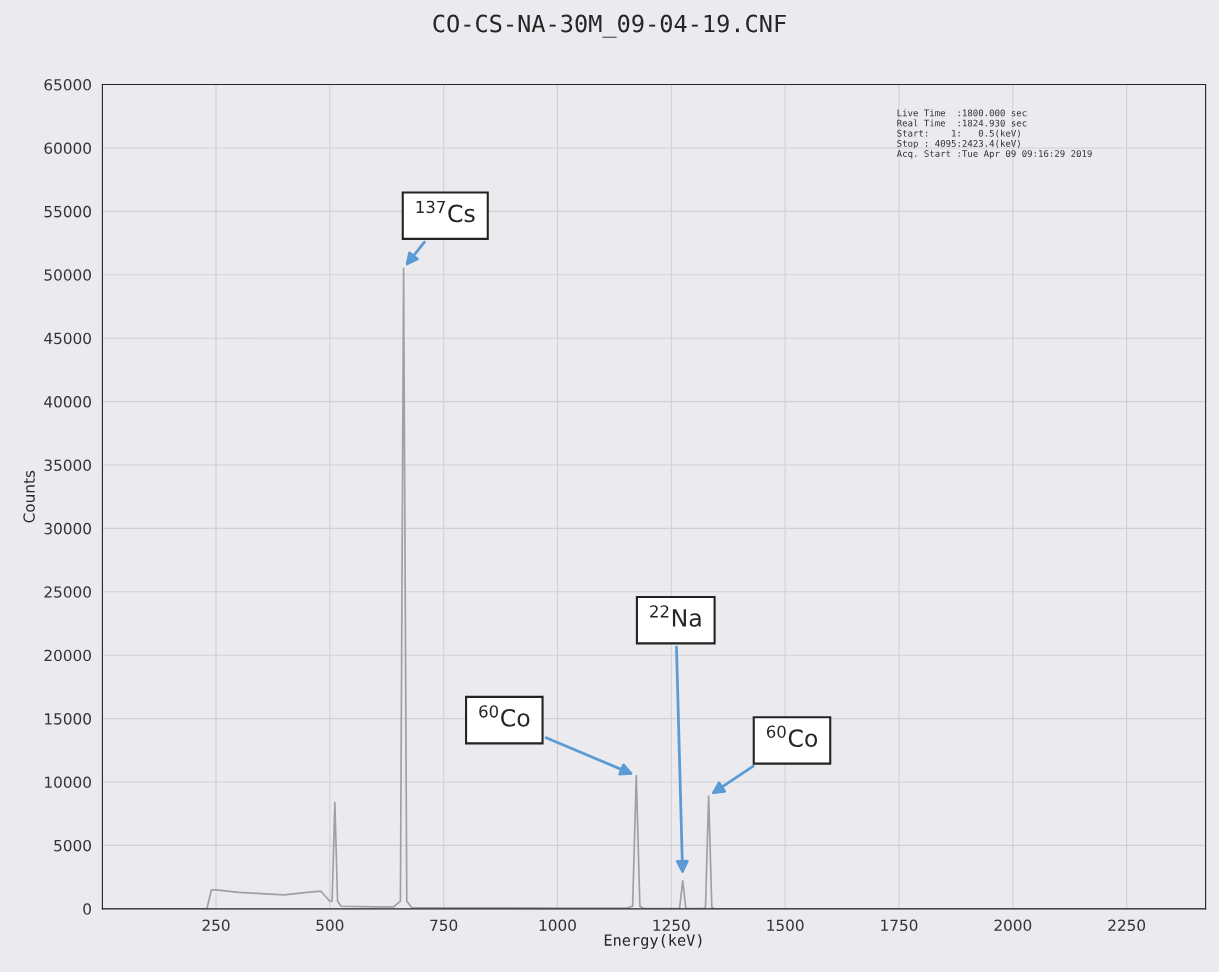 Image resolution: width=1219 pixels, height=972 pixels. Describe the element at coordinates (445, 211) in the screenshot. I see `annotation: $^{137}$Cs` at that location.